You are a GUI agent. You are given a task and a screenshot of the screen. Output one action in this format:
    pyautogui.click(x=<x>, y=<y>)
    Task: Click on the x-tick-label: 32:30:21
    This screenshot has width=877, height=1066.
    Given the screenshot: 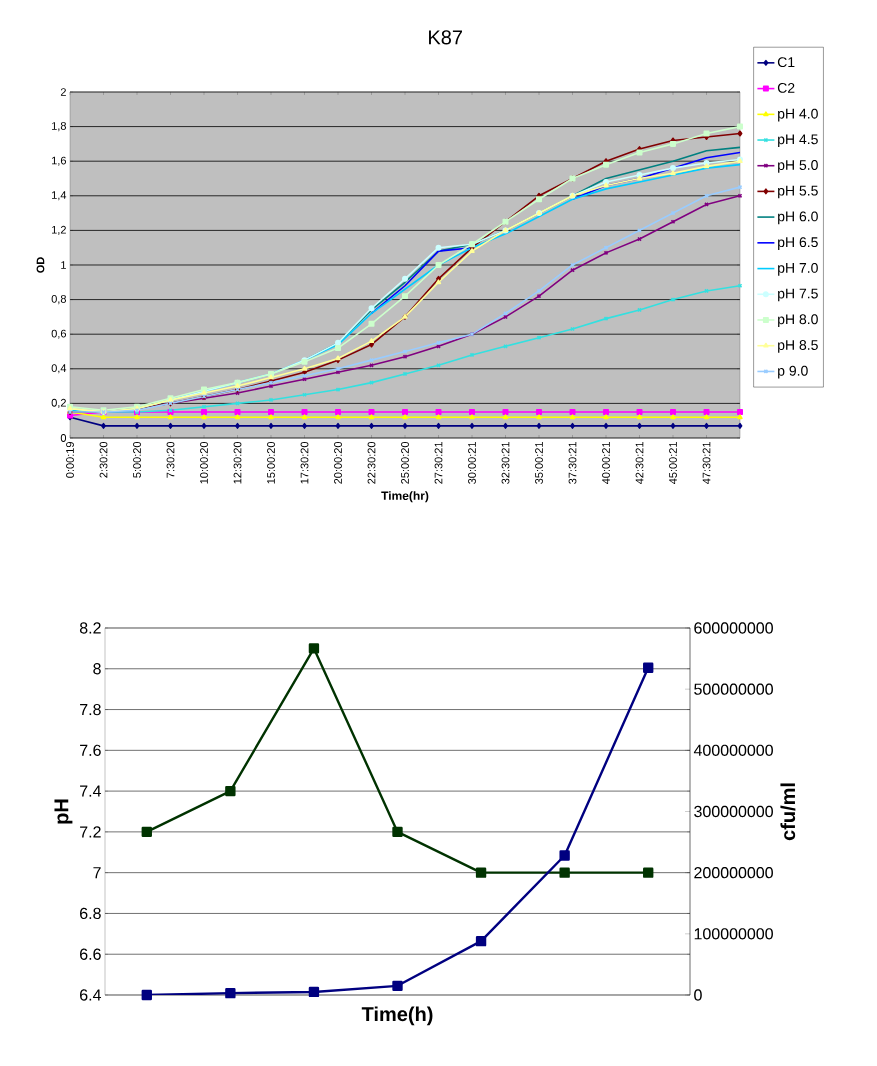 What is the action you would take?
    pyautogui.click(x=505, y=463)
    